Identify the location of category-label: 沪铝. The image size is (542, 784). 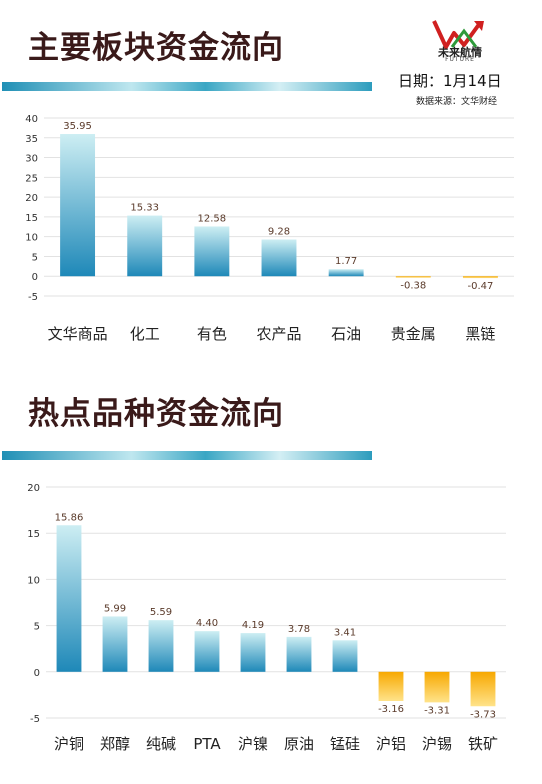
(391, 744).